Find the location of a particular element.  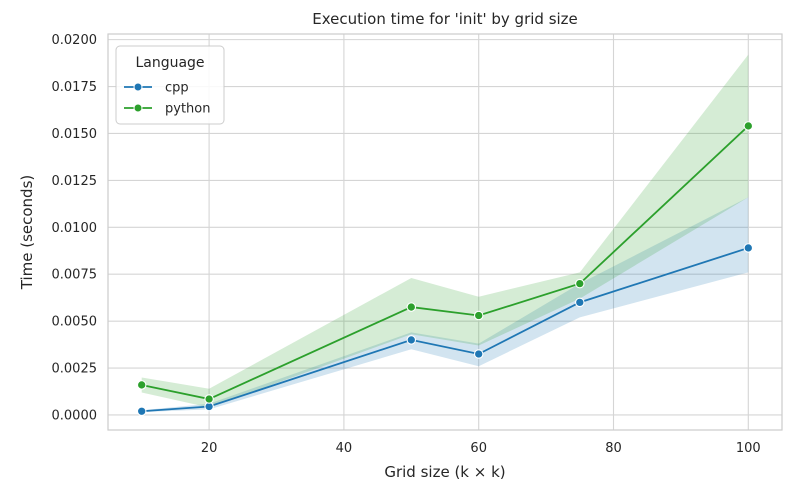

x-tick-labels: 20 40 60 80 100 is located at coordinates (481, 448).